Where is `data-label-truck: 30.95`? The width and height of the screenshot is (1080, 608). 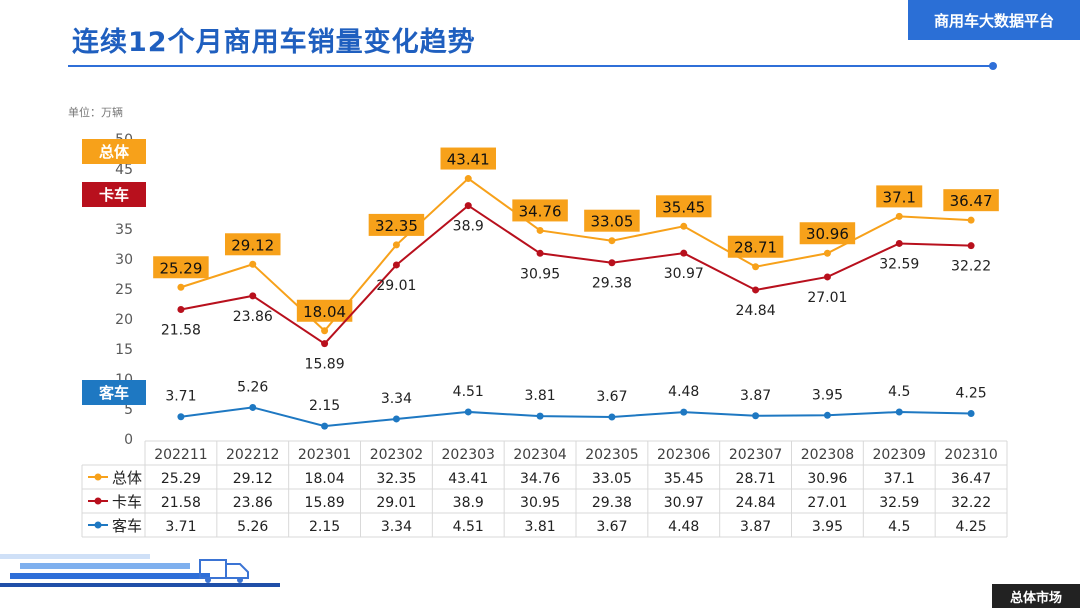
data-label-truck: 30.95 is located at coordinates (540, 274).